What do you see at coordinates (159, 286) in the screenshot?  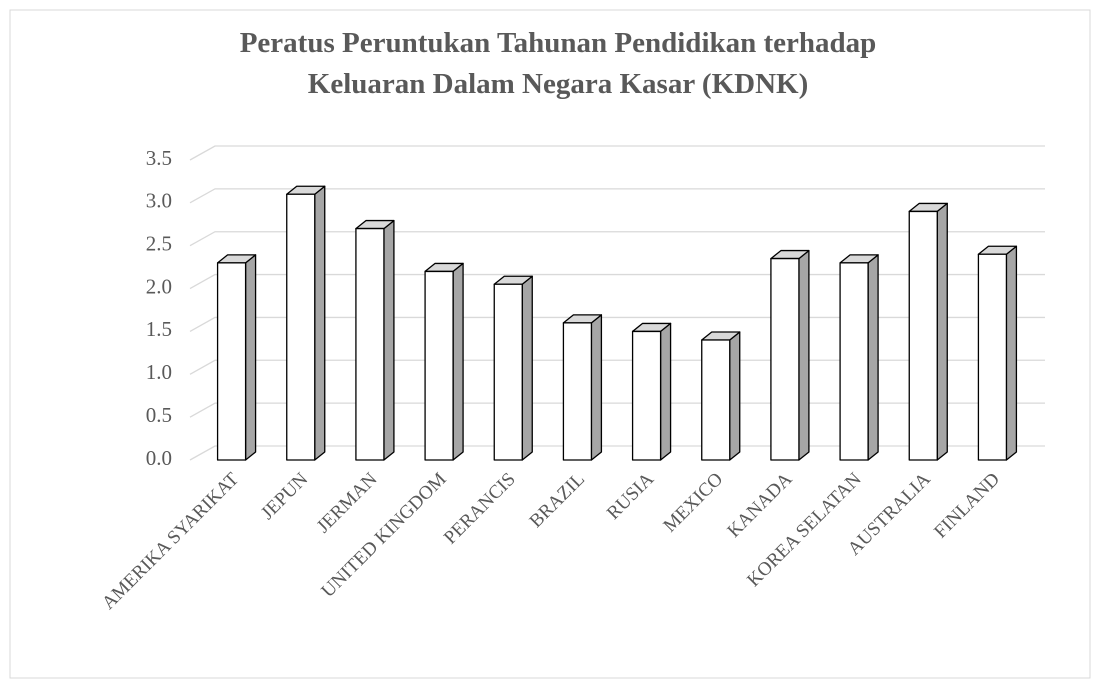 I see `y-tick-label: 2.0` at bounding box center [159, 286].